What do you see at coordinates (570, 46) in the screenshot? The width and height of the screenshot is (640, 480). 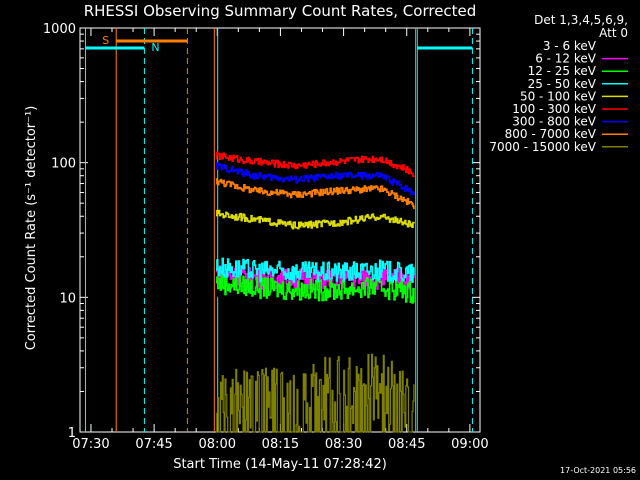 I see `legend-entry-label: 3 - 6 keV` at bounding box center [570, 46].